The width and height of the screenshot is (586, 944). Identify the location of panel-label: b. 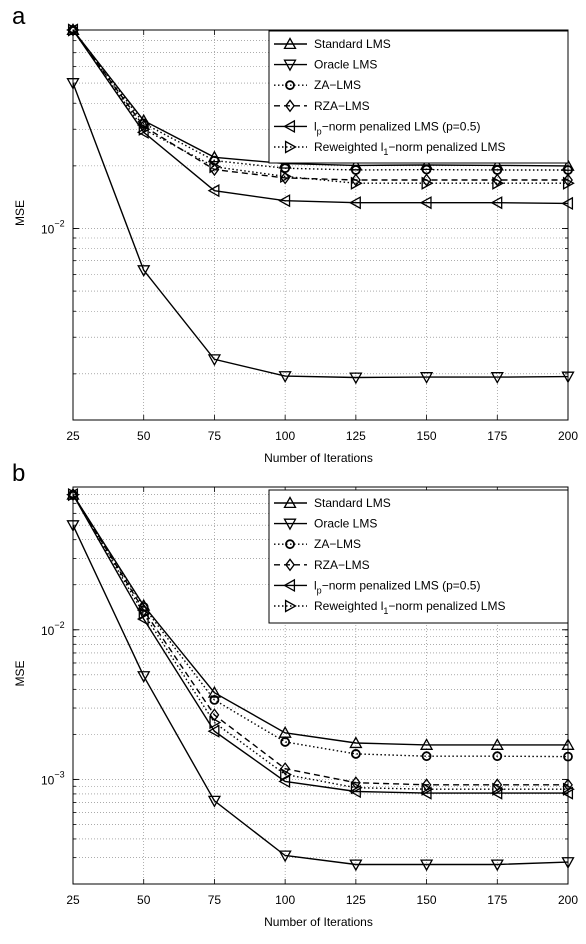
(18, 473).